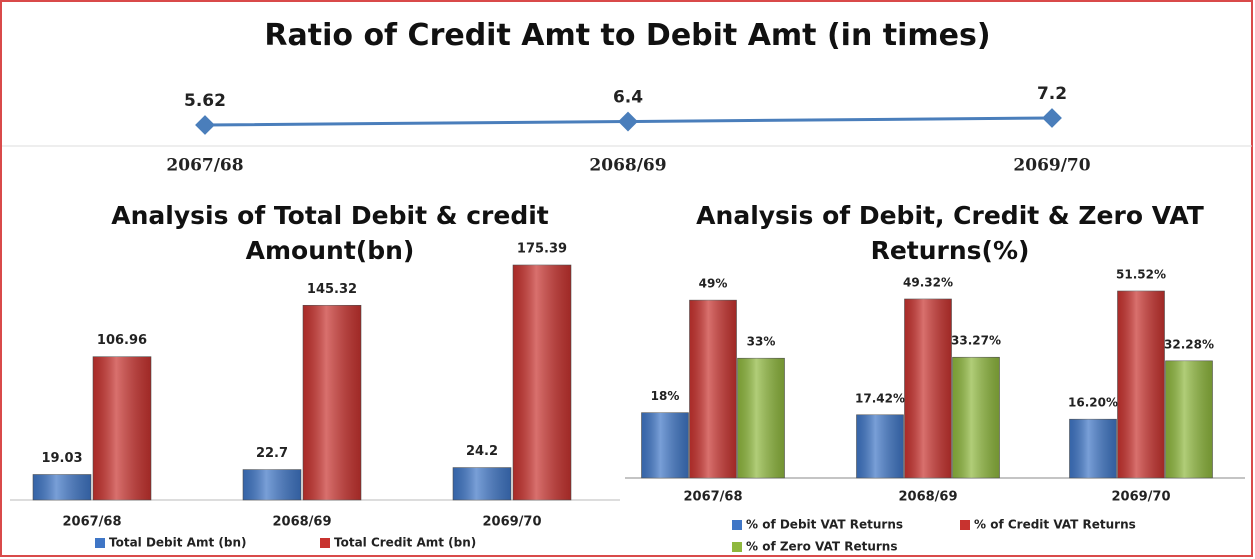  What do you see at coordinates (824, 525) in the screenshot?
I see `legend-label: % of Debit VAT Returns` at bounding box center [824, 525].